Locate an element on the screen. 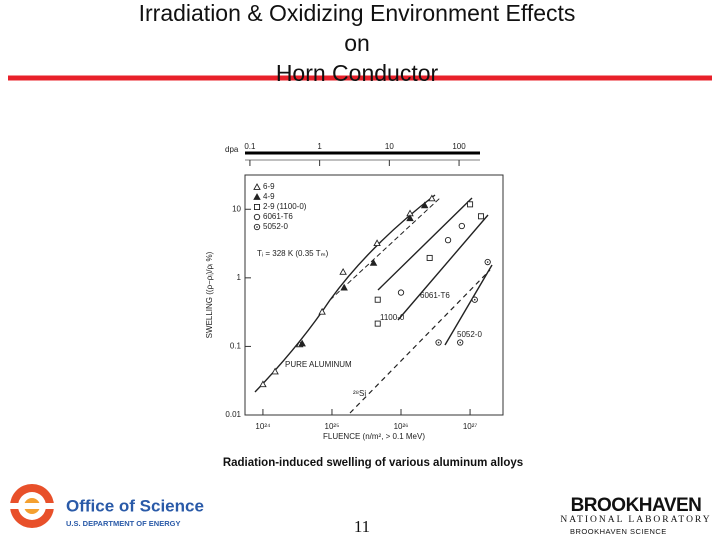  top-tick-label: 100 is located at coordinates (459, 146).